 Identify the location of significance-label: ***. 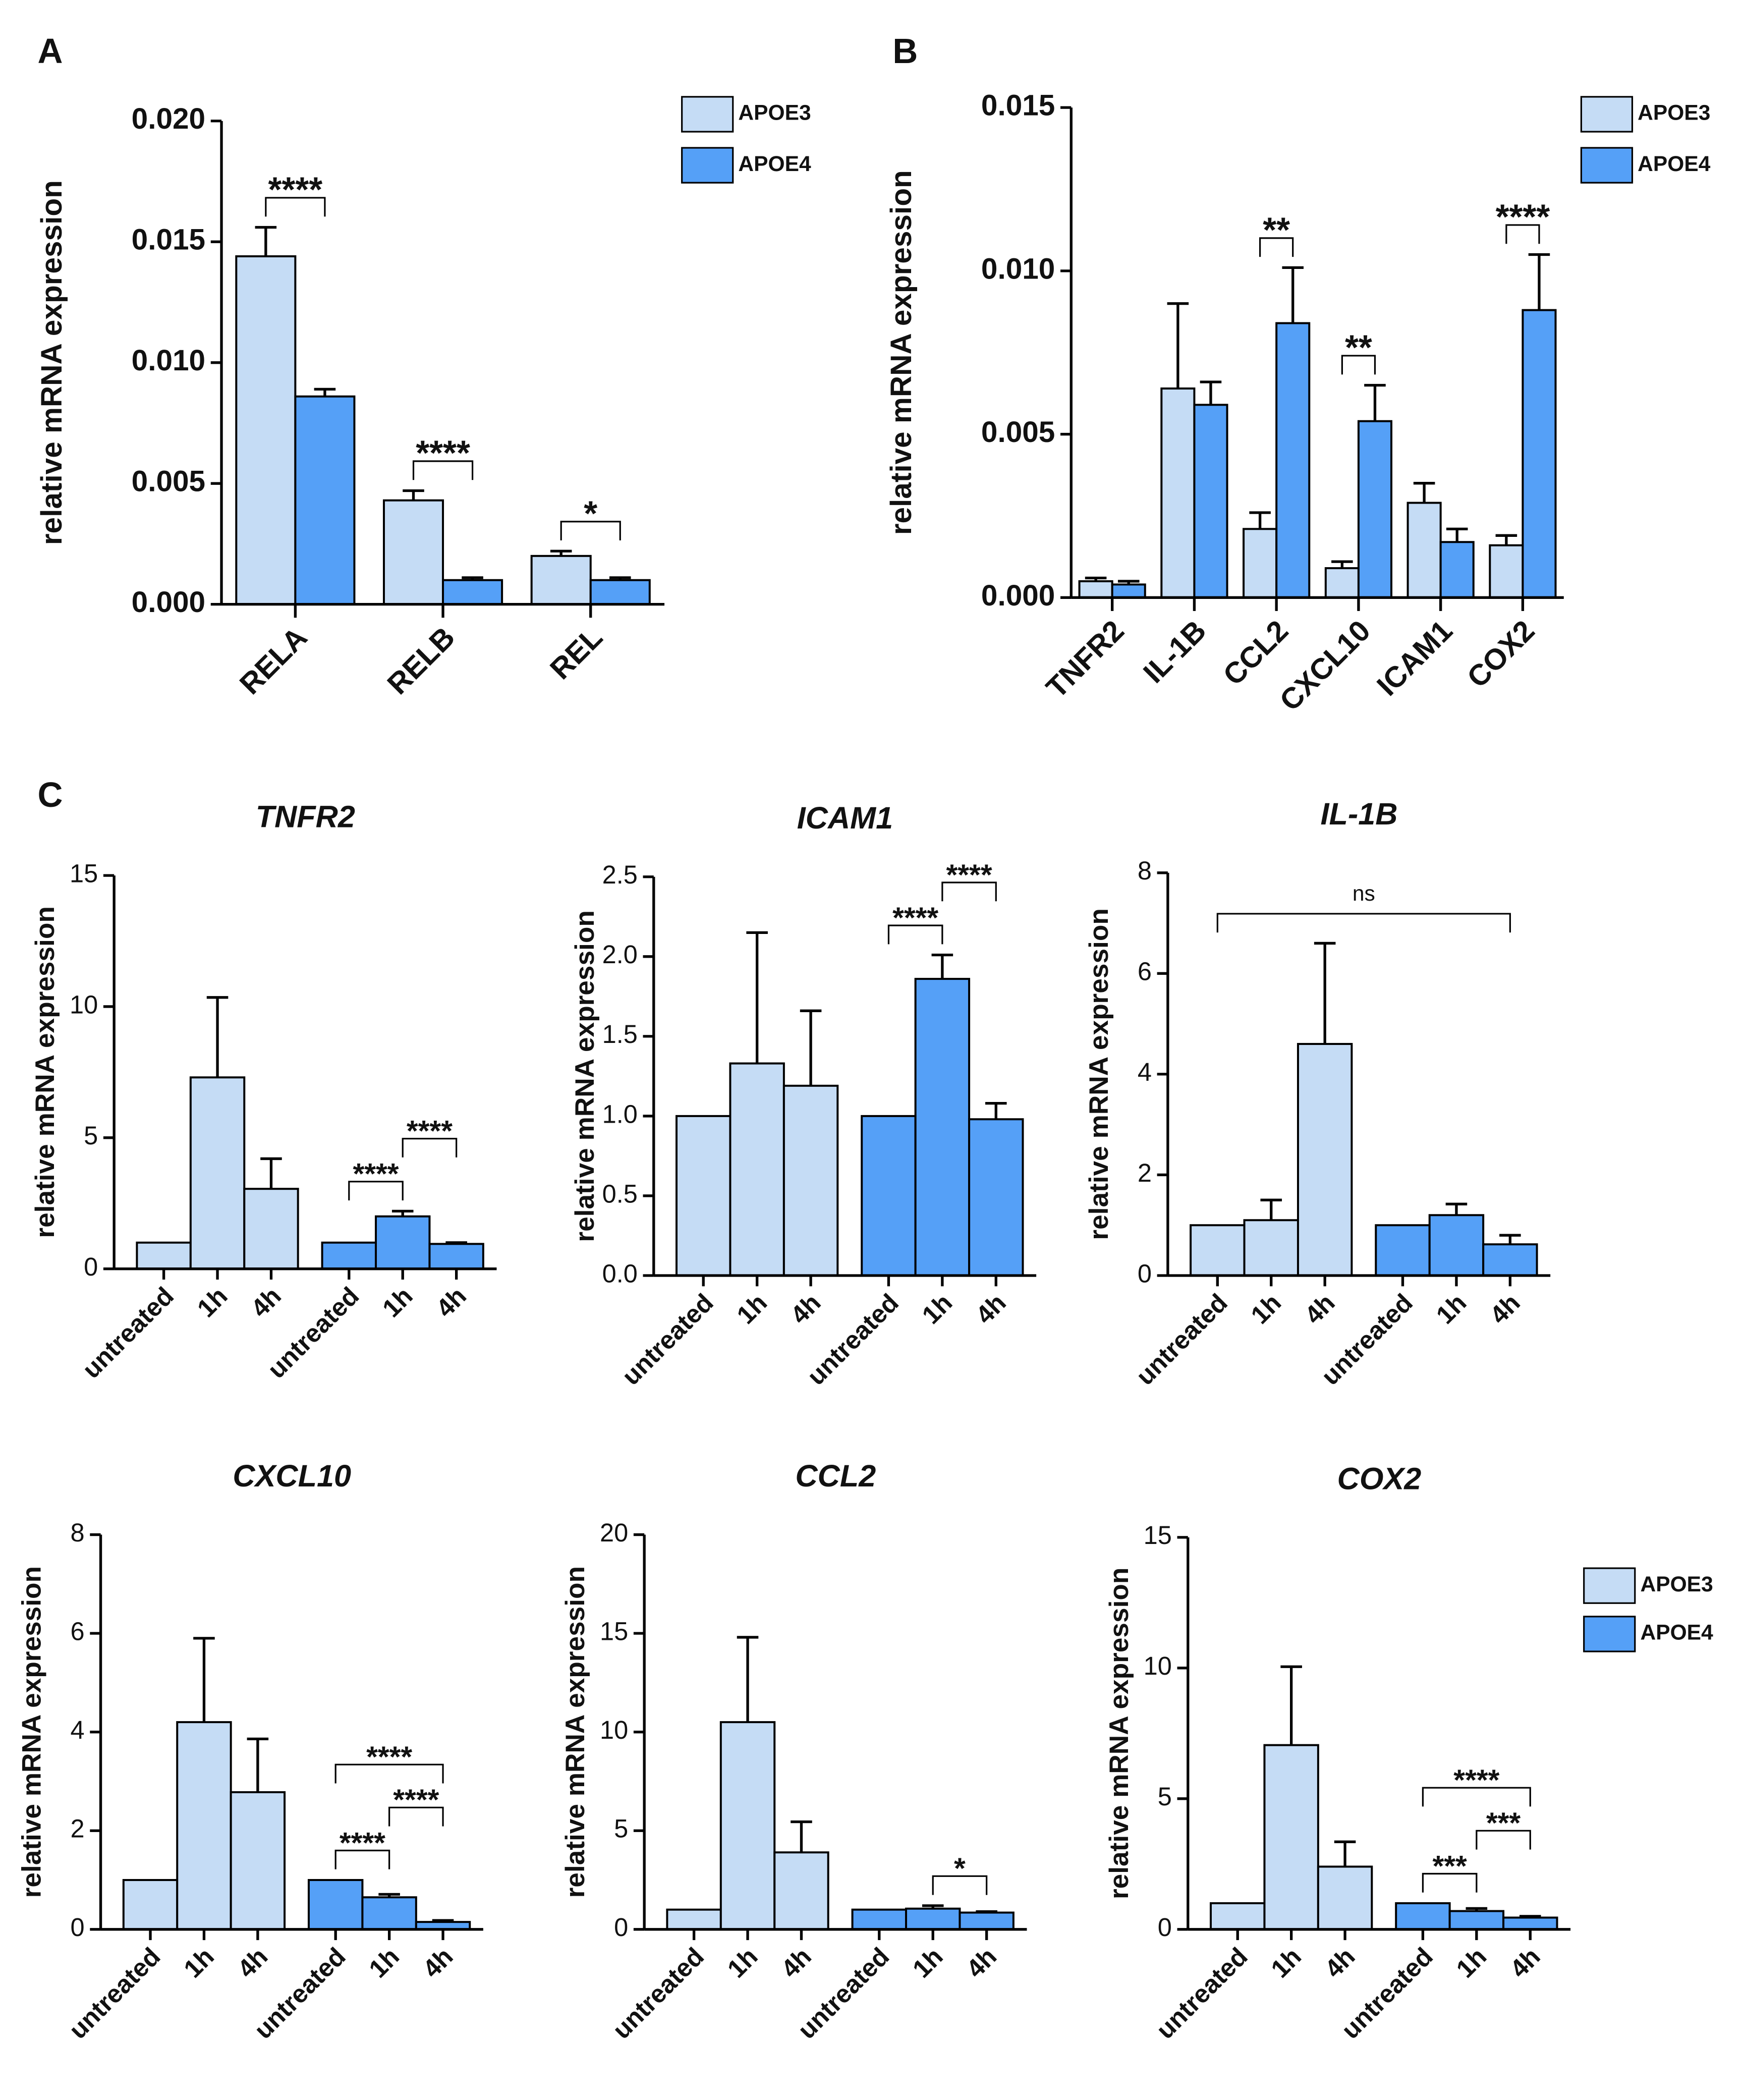
(1503, 1823).